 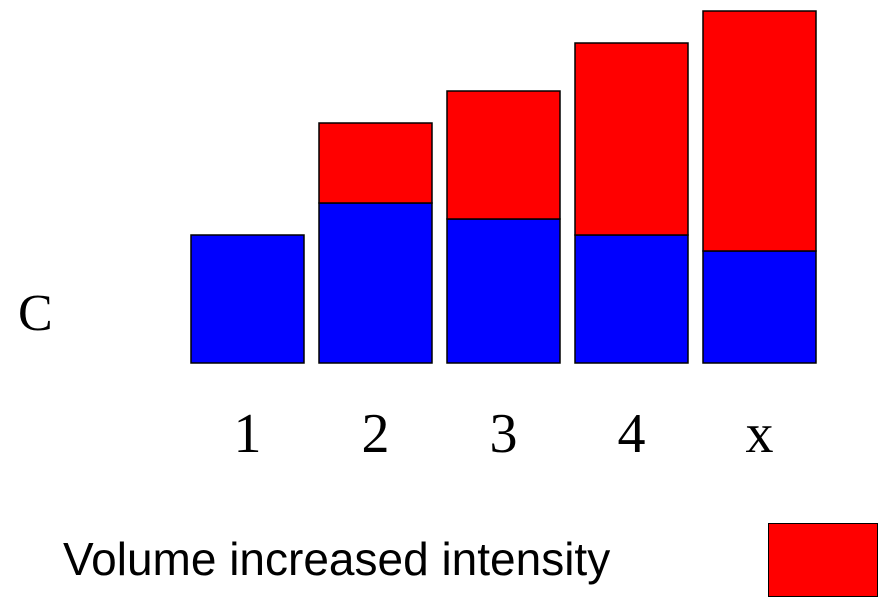 I want to click on x-tick-label: x, so click(x=760, y=434).